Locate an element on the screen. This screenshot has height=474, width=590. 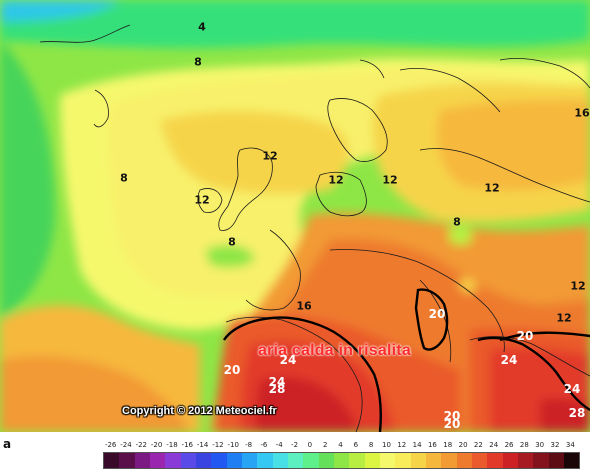
legend-tick-label: 6 is located at coordinates (356, 445).